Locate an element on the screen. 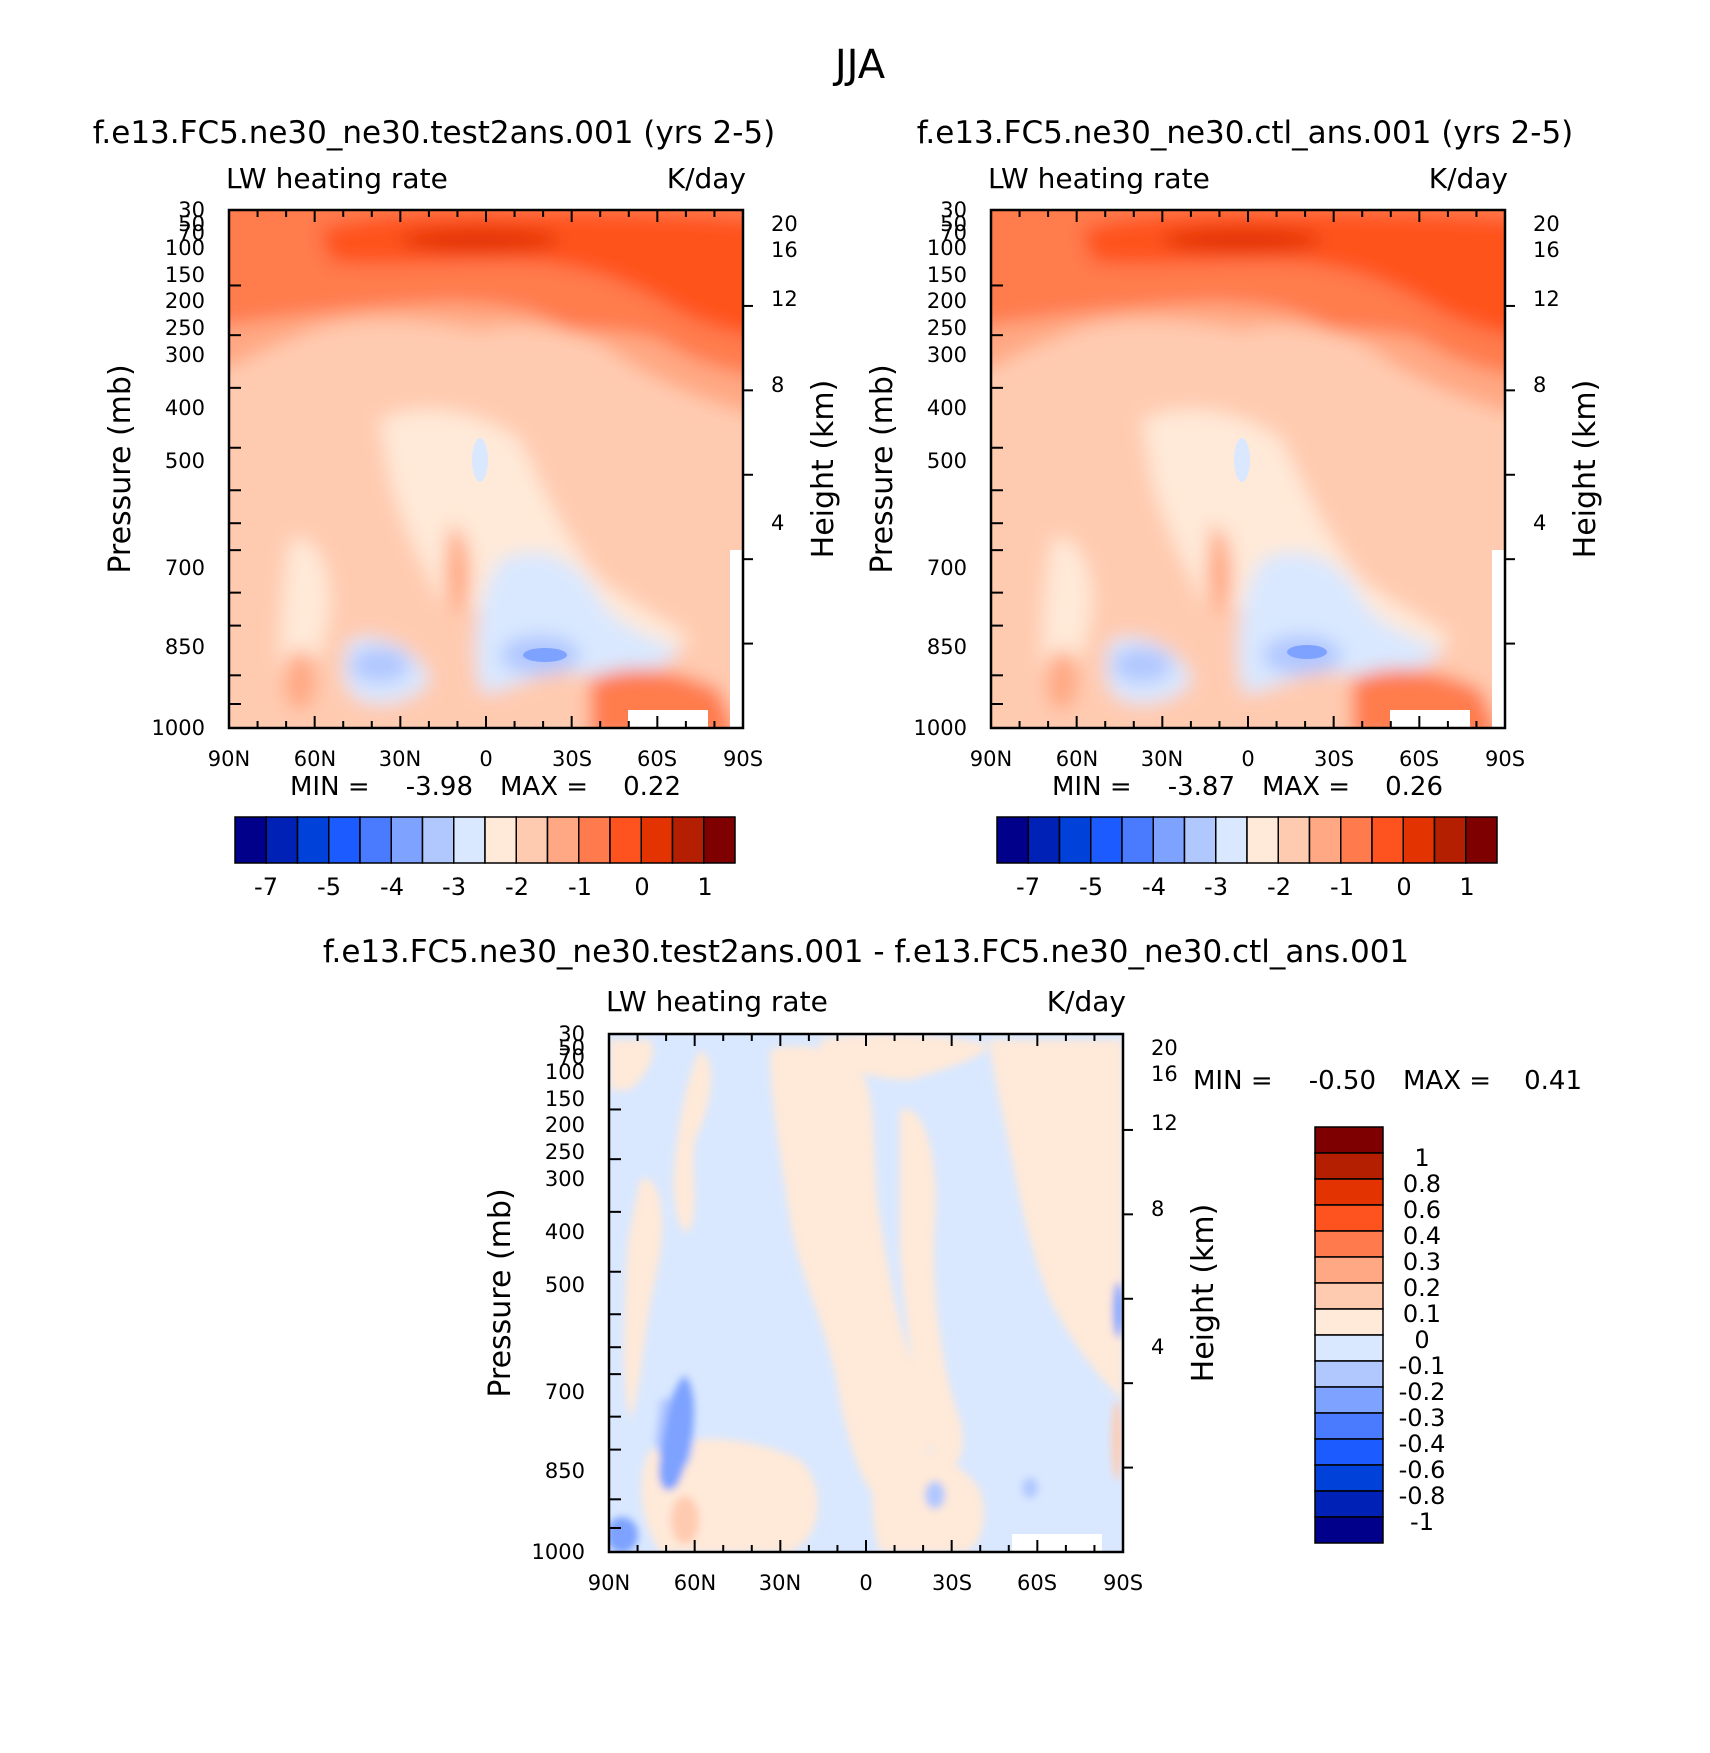 This screenshot has height=1753, width=1710. x-tick-30N: 30N is located at coordinates (400, 759).